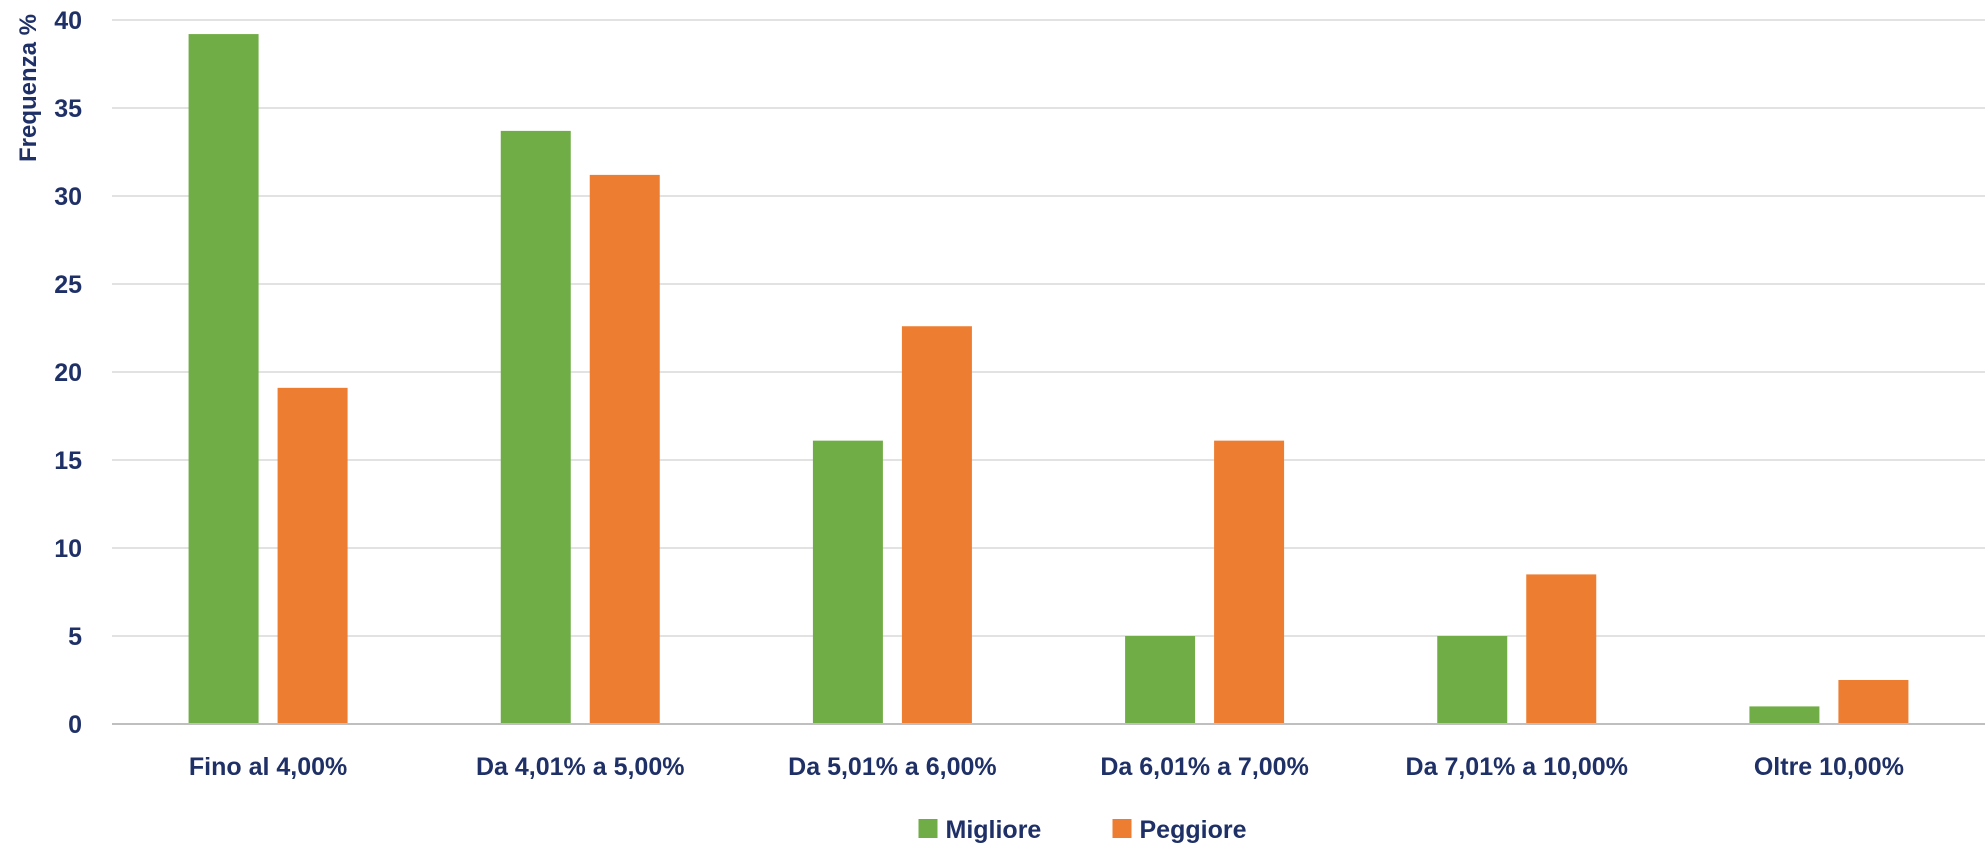 The width and height of the screenshot is (1985, 856). I want to click on y-axis-label: Frequenza %, so click(28, 88).